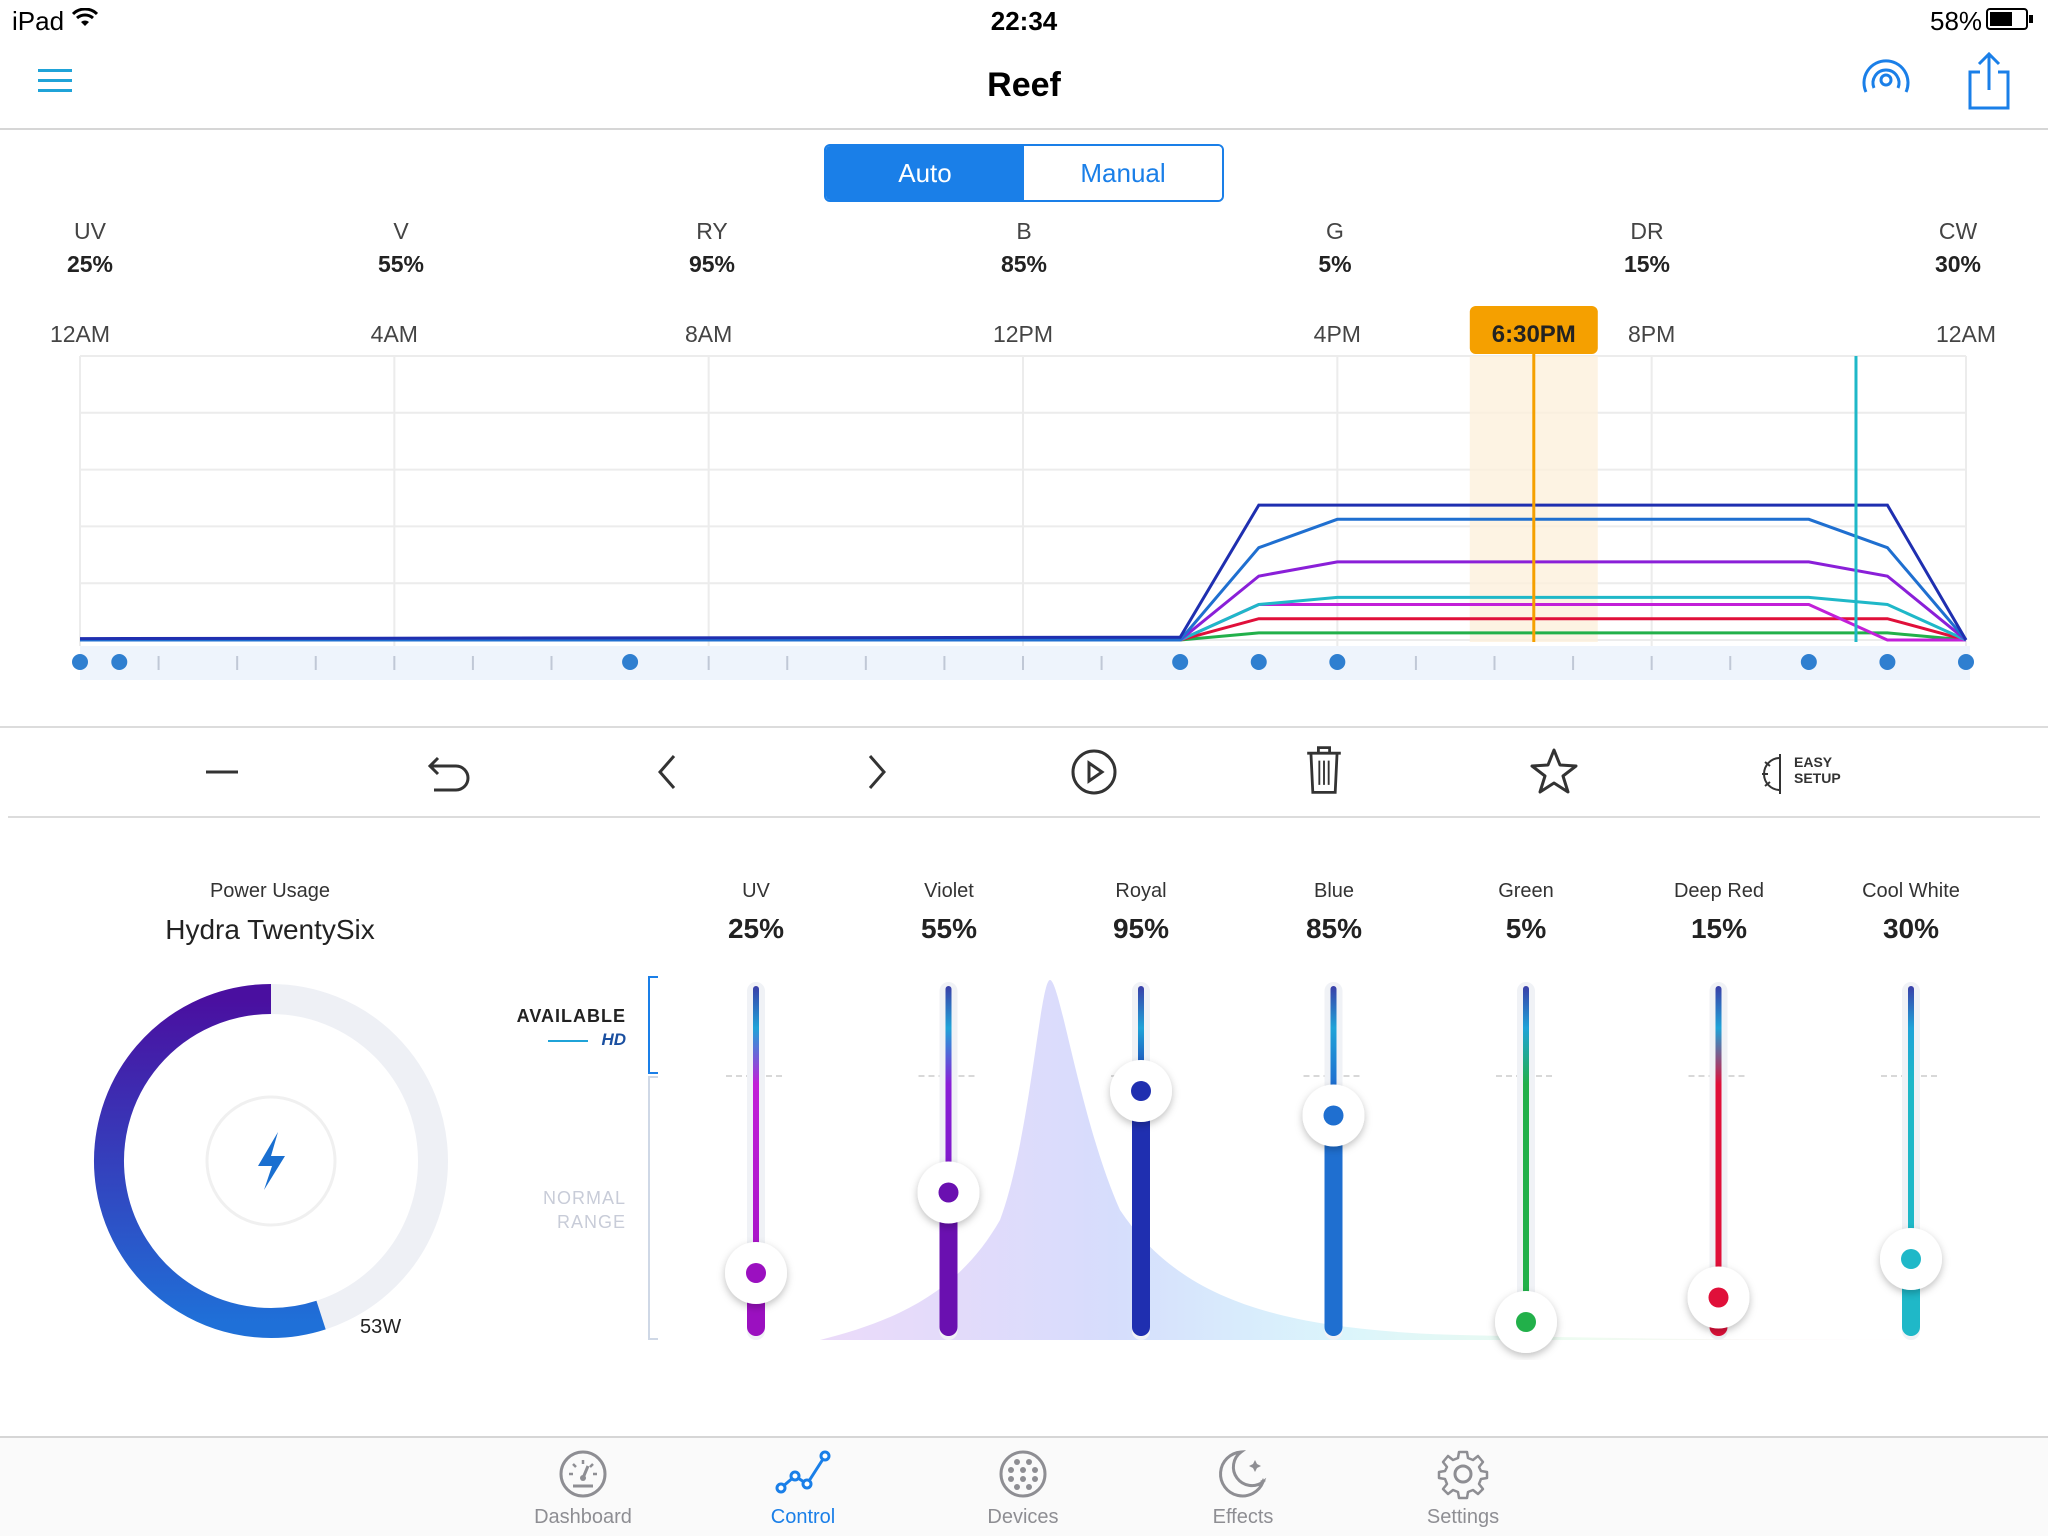  Describe the element at coordinates (38, 21) in the screenshot. I see `device-name: iPad` at that location.